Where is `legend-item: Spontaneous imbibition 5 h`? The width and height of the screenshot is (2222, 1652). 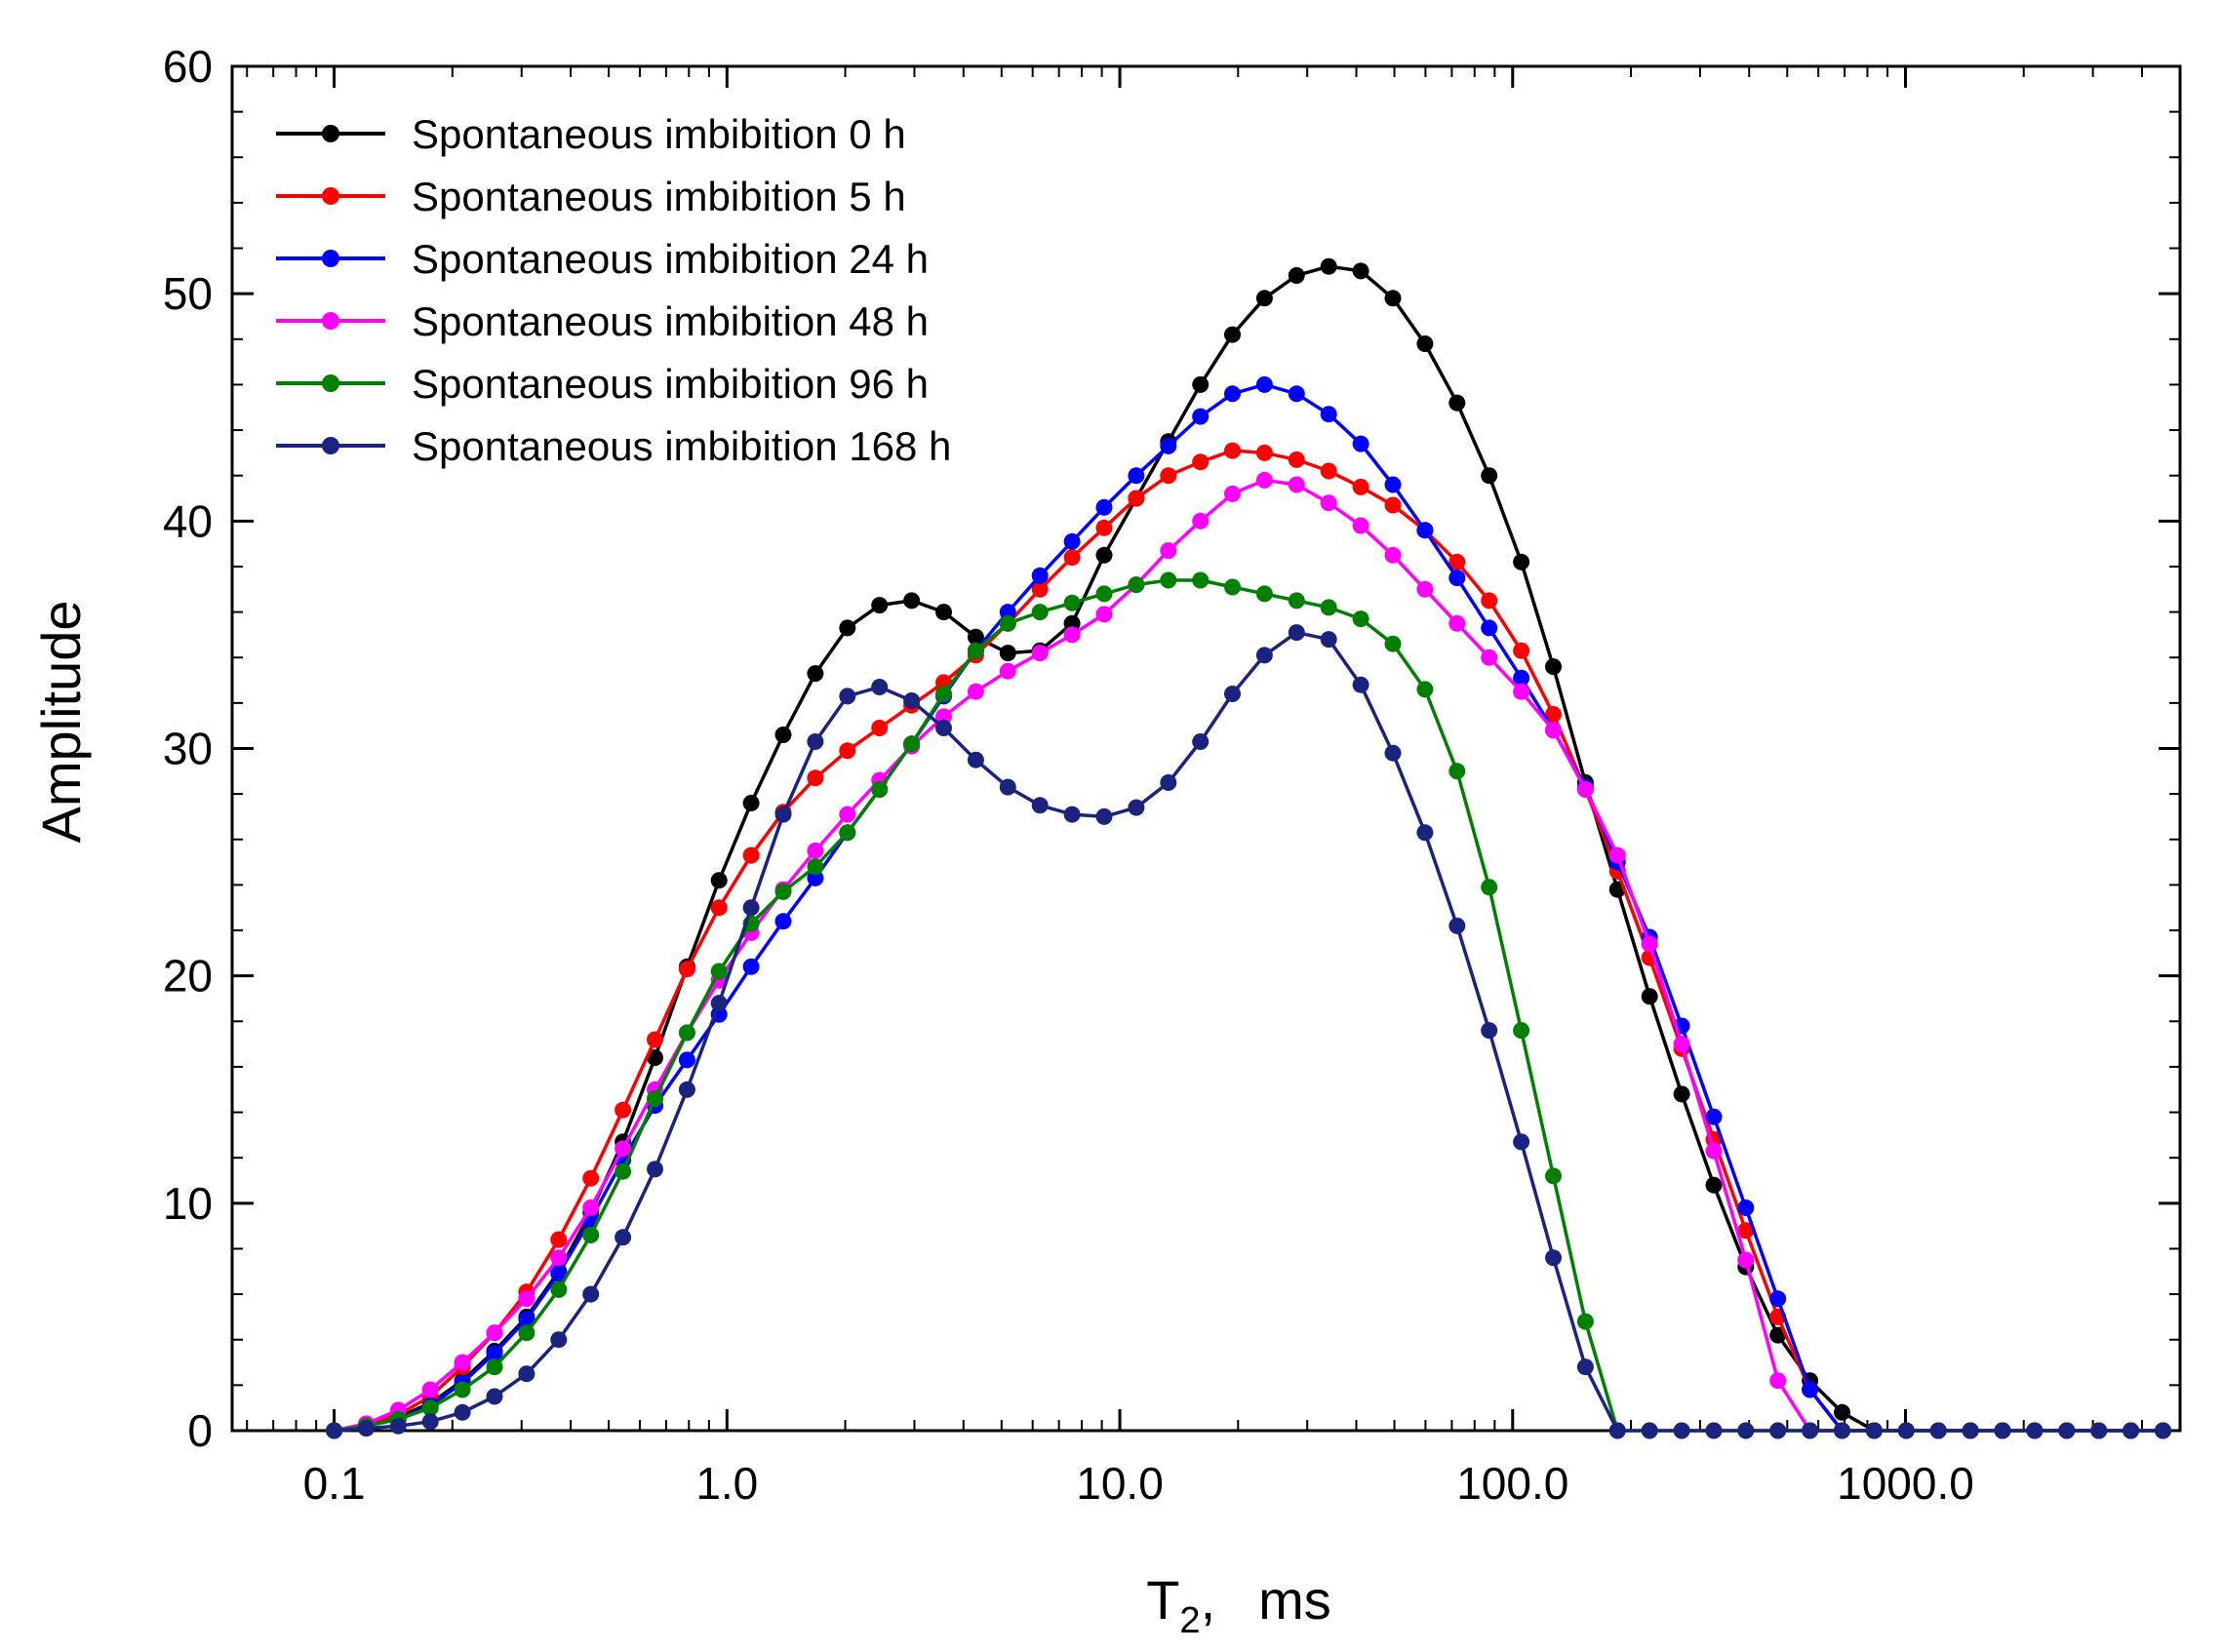
legend-item: Spontaneous imbibition 5 h is located at coordinates (591, 196).